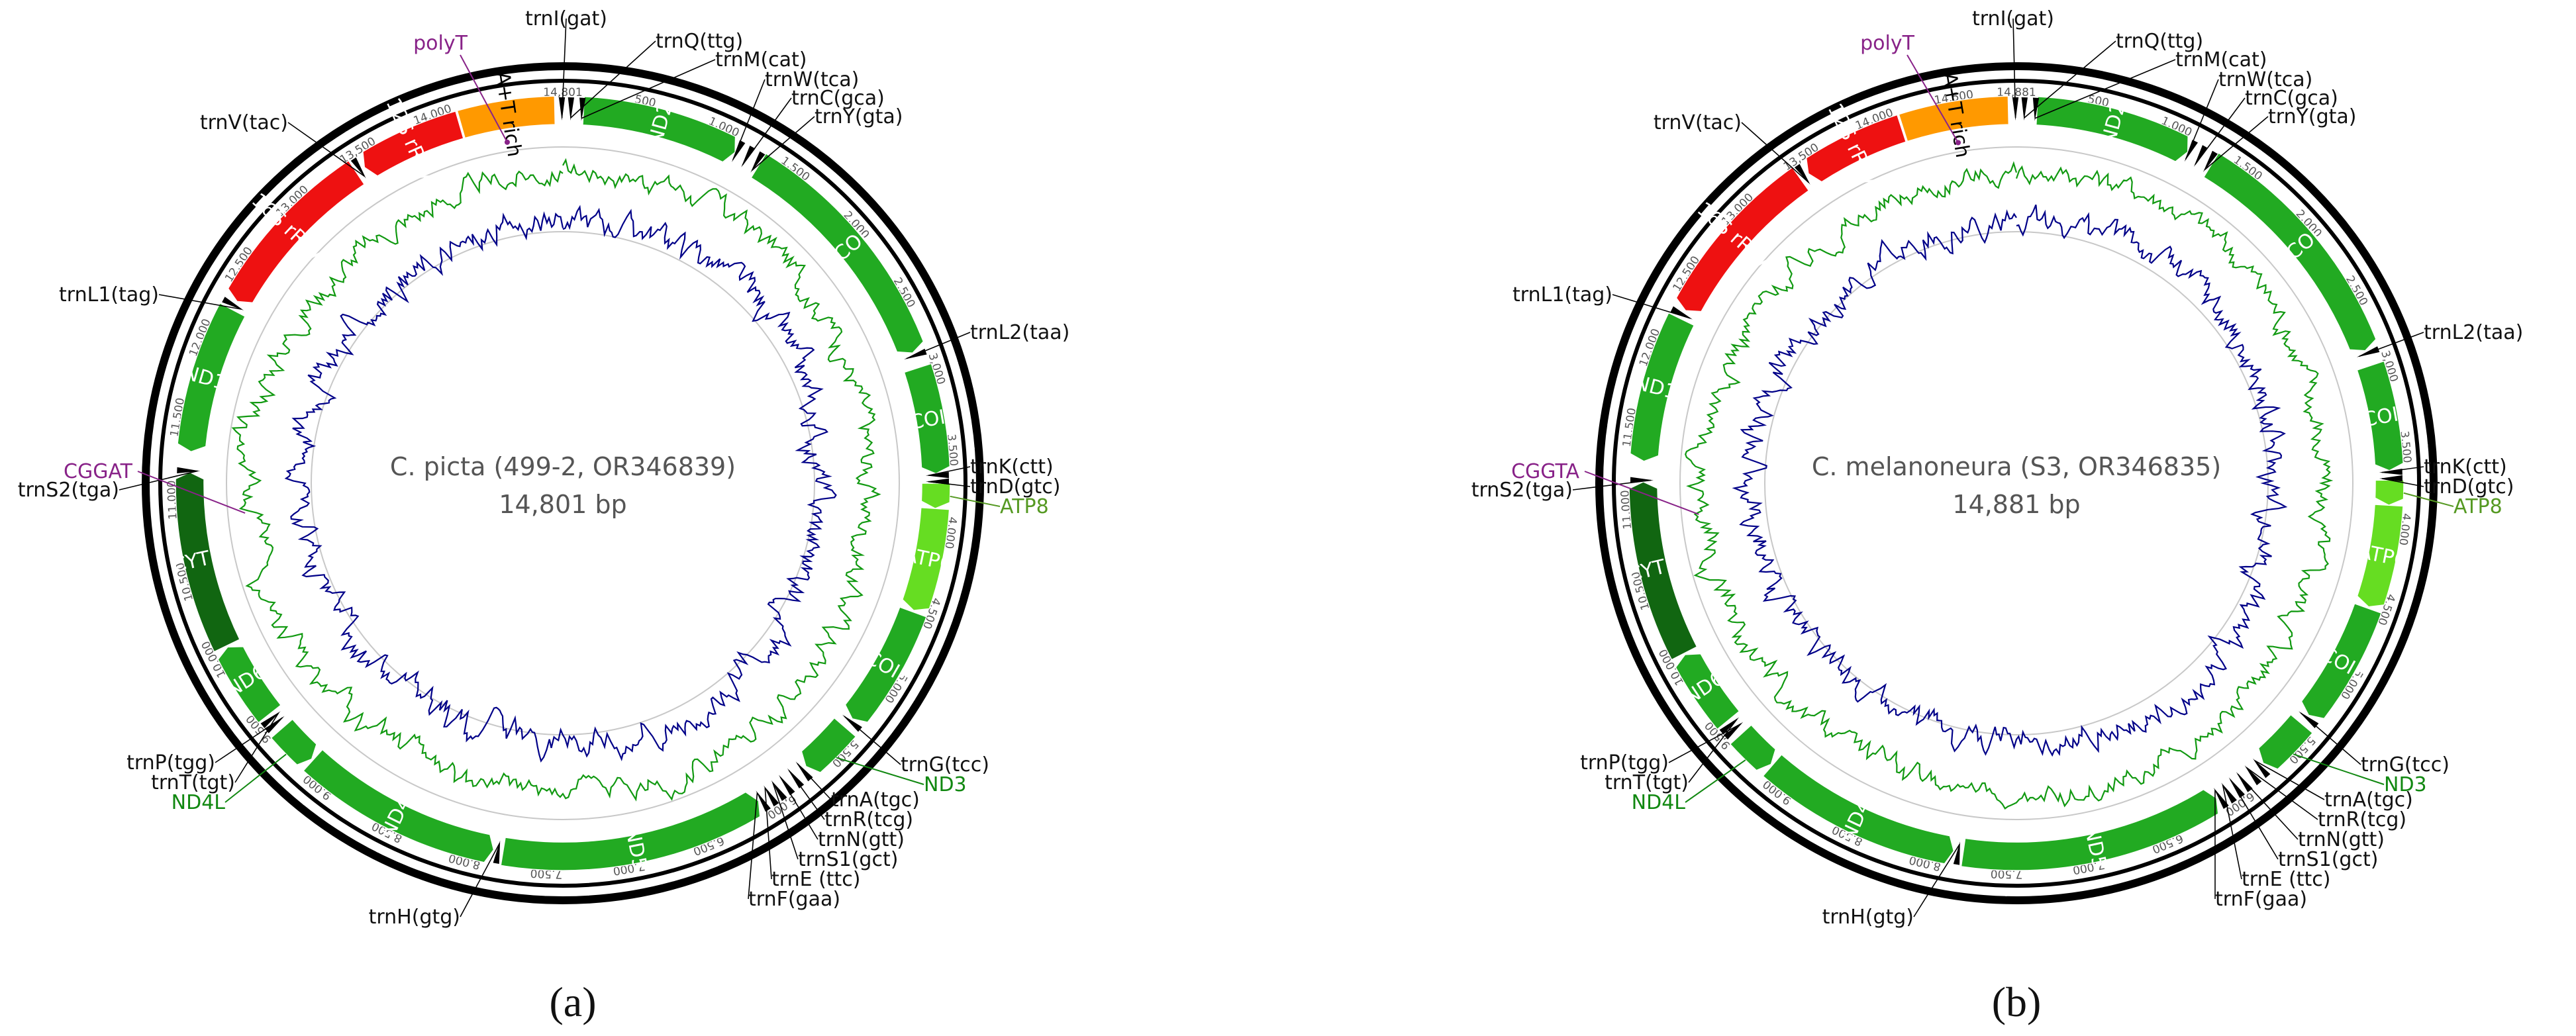 The image size is (2576, 1036). I want to click on gene-outer-label: ATP8, so click(2477, 507).